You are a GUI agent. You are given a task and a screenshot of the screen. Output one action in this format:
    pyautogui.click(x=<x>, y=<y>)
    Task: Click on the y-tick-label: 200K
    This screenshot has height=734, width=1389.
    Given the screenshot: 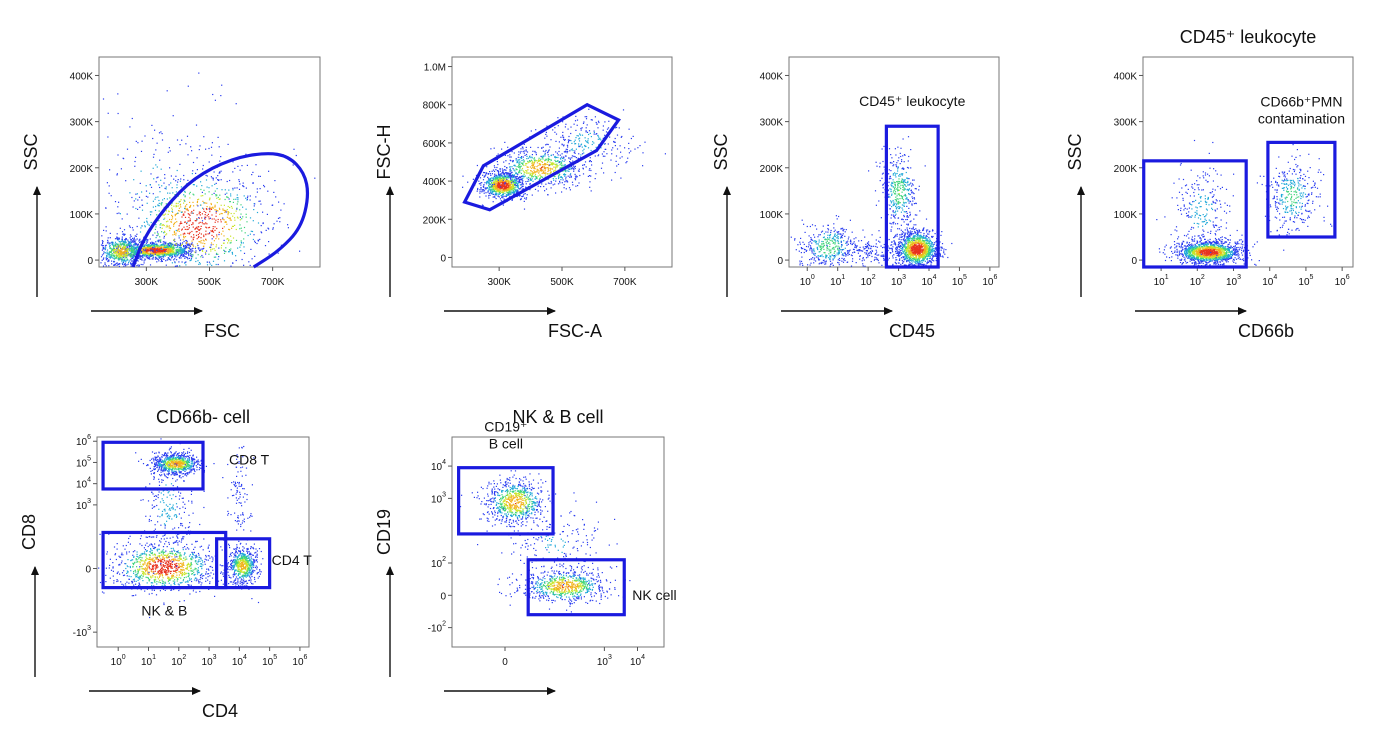 What is the action you would take?
    pyautogui.click(x=435, y=220)
    